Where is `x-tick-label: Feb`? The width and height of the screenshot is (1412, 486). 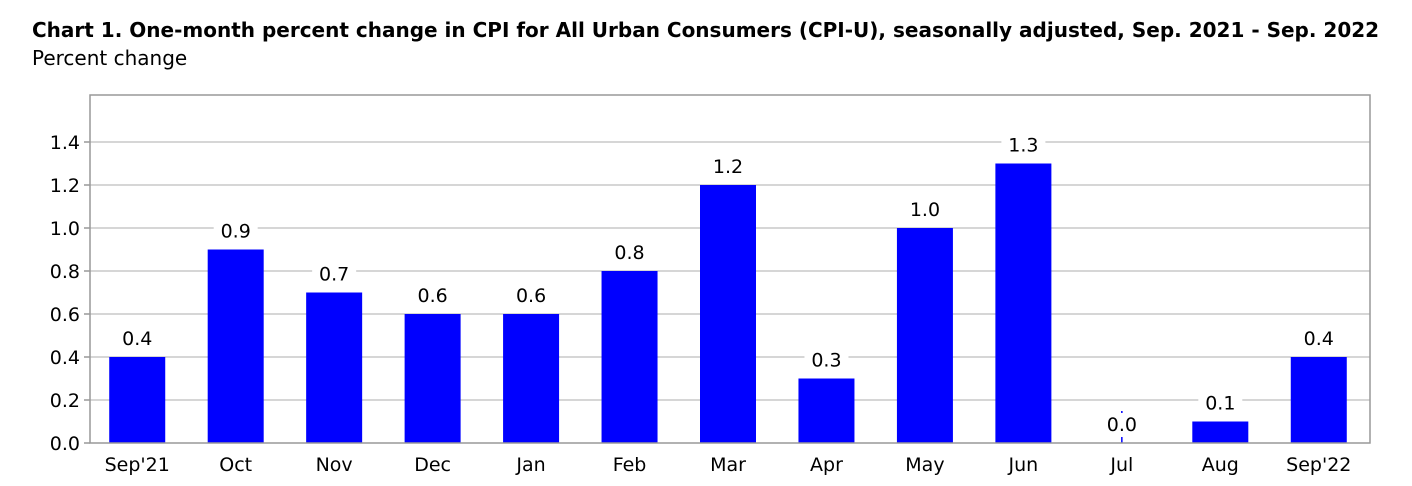
x-tick-label: Feb is located at coordinates (630, 465).